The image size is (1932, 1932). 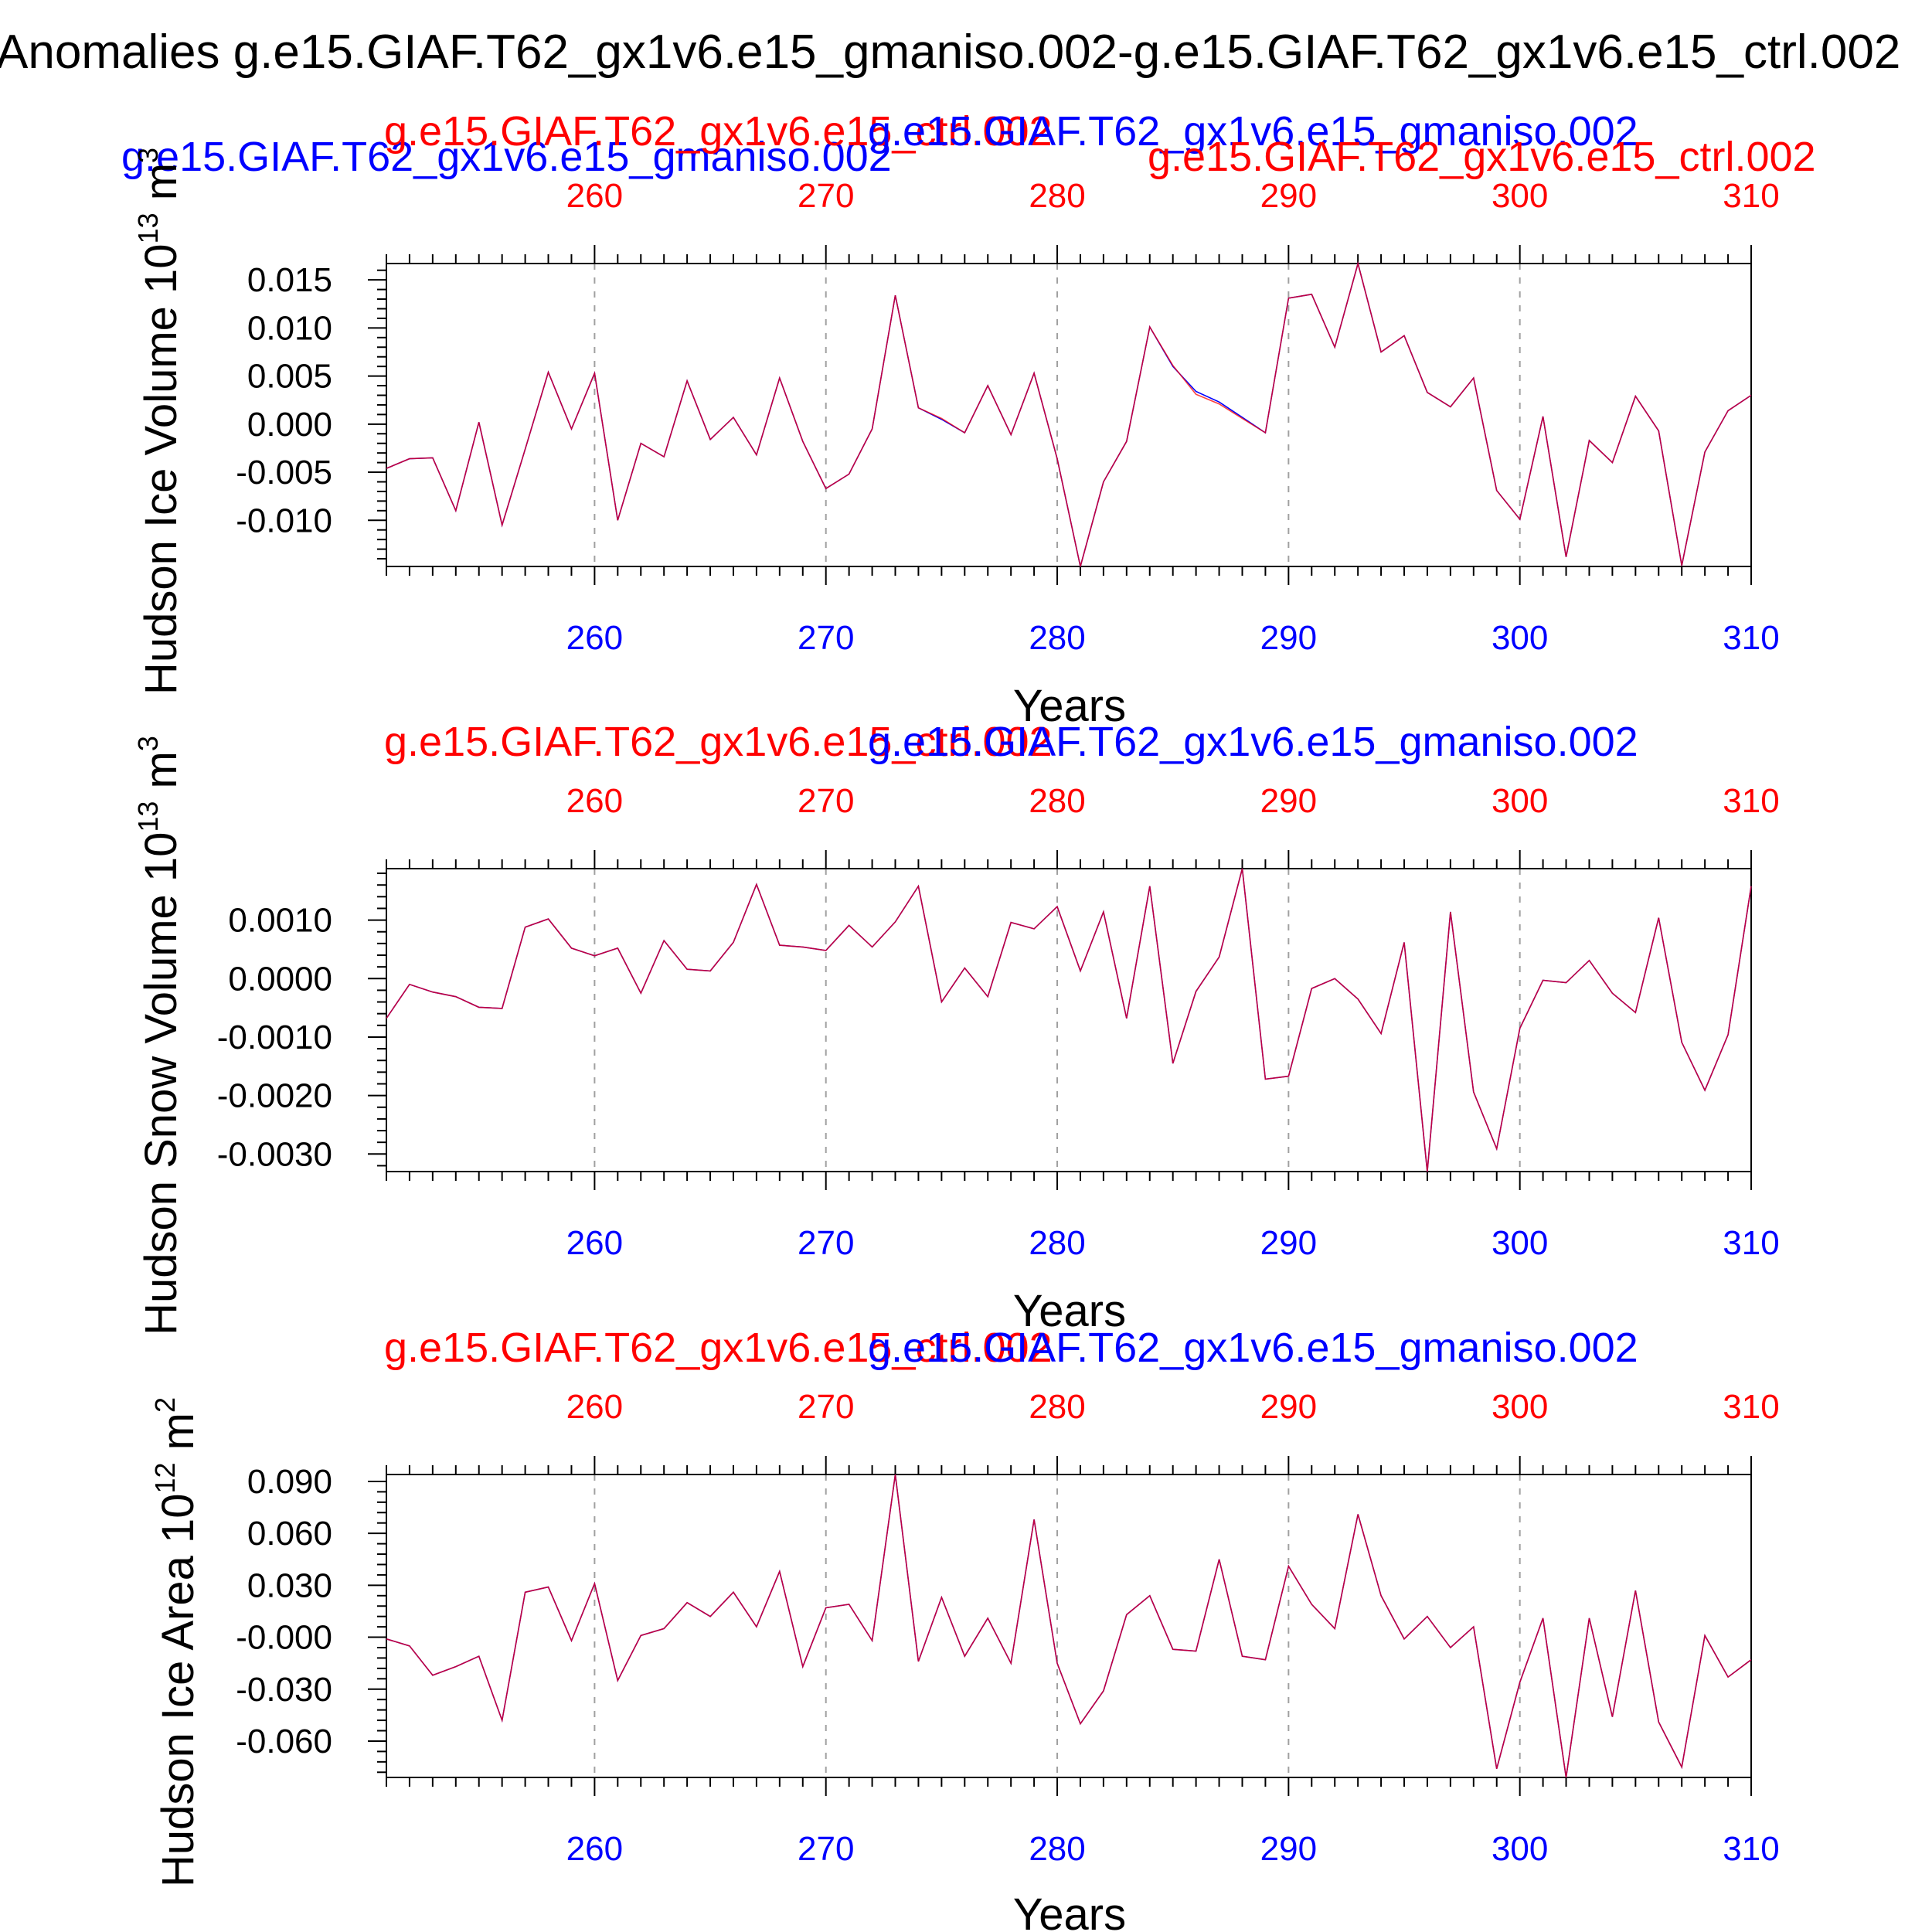 What do you see at coordinates (284, 521) in the screenshot?
I see `y-tick-label: -0.010` at bounding box center [284, 521].